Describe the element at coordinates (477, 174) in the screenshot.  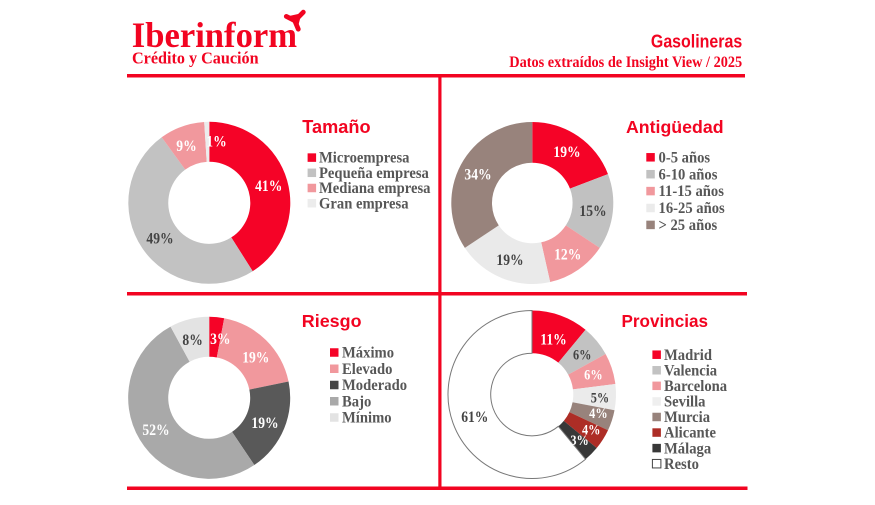
I see `svg-text: 34%` at that location.